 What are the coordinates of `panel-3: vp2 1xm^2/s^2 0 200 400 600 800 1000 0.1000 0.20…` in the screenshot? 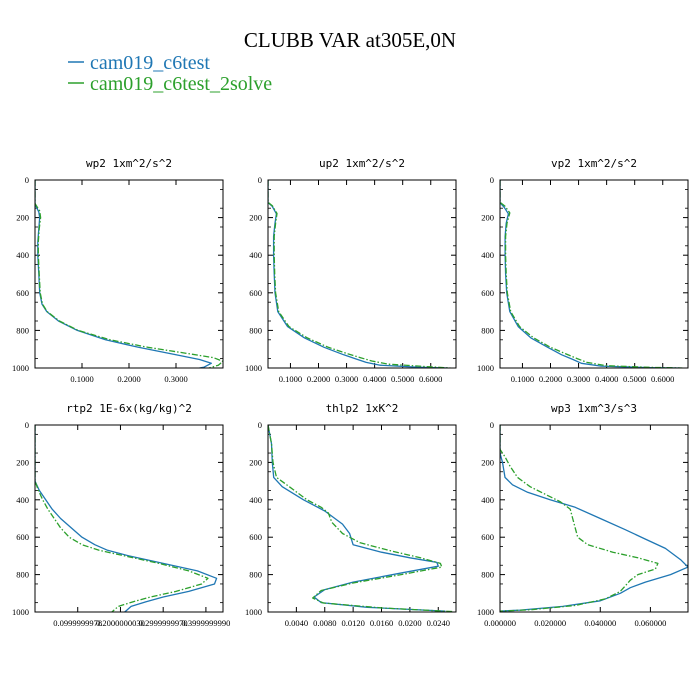 It's located at (583, 270).